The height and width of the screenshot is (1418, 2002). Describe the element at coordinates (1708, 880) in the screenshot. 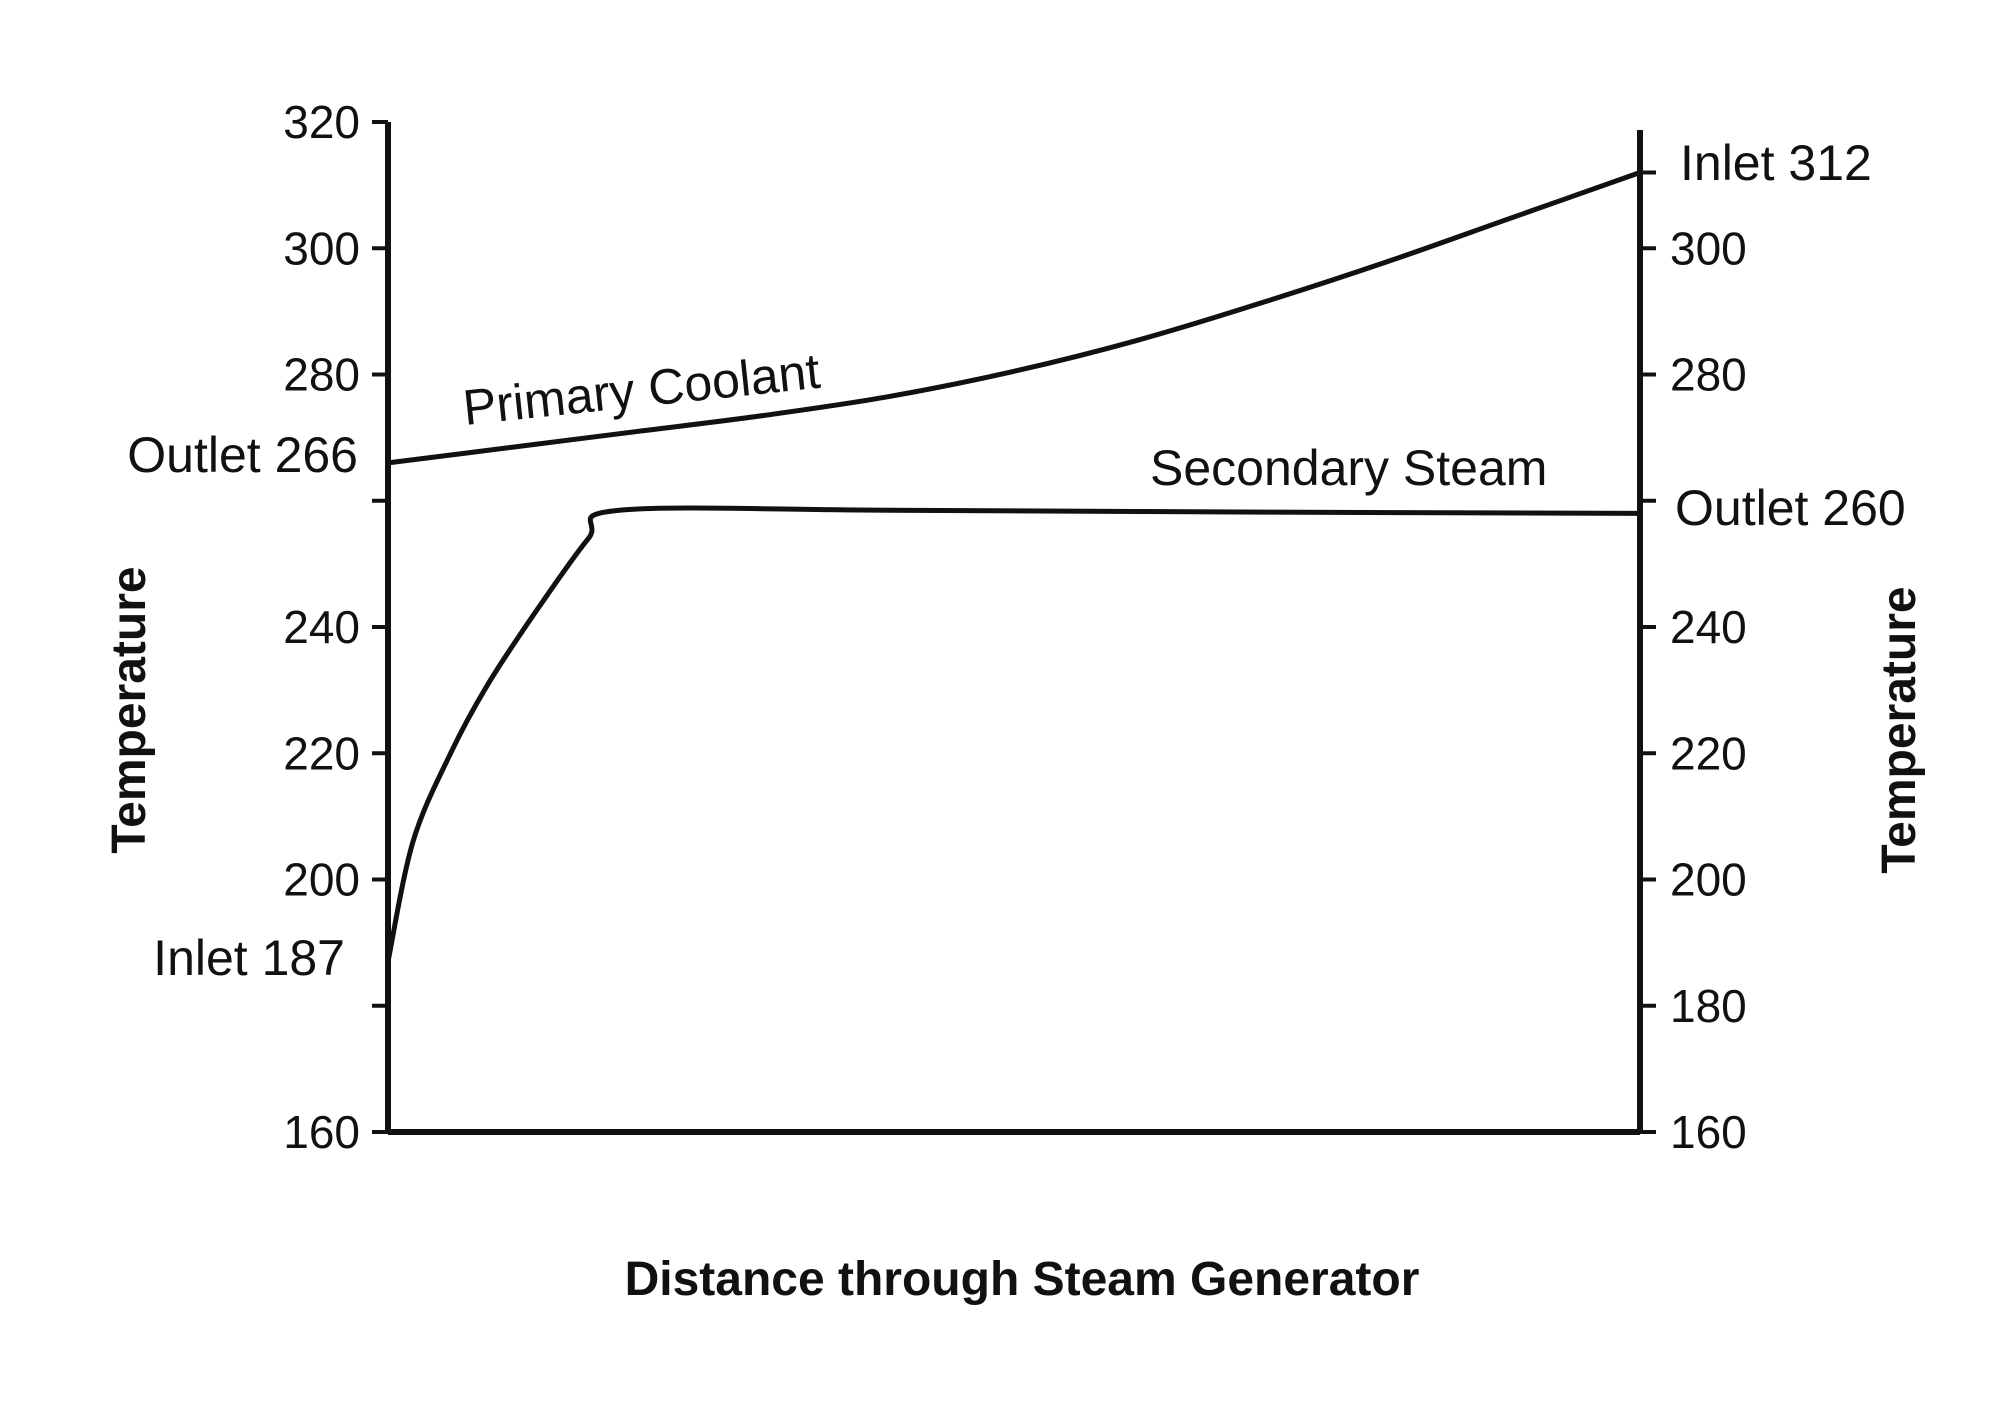

I see `right-tick-label-200: 200` at that location.